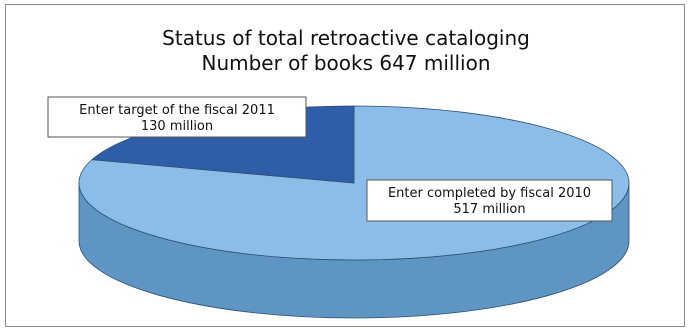 Image resolution: width=692 pixels, height=333 pixels. What do you see at coordinates (346, 63) in the screenshot?
I see `chart-subtitle: Number of books 647 million` at bounding box center [346, 63].